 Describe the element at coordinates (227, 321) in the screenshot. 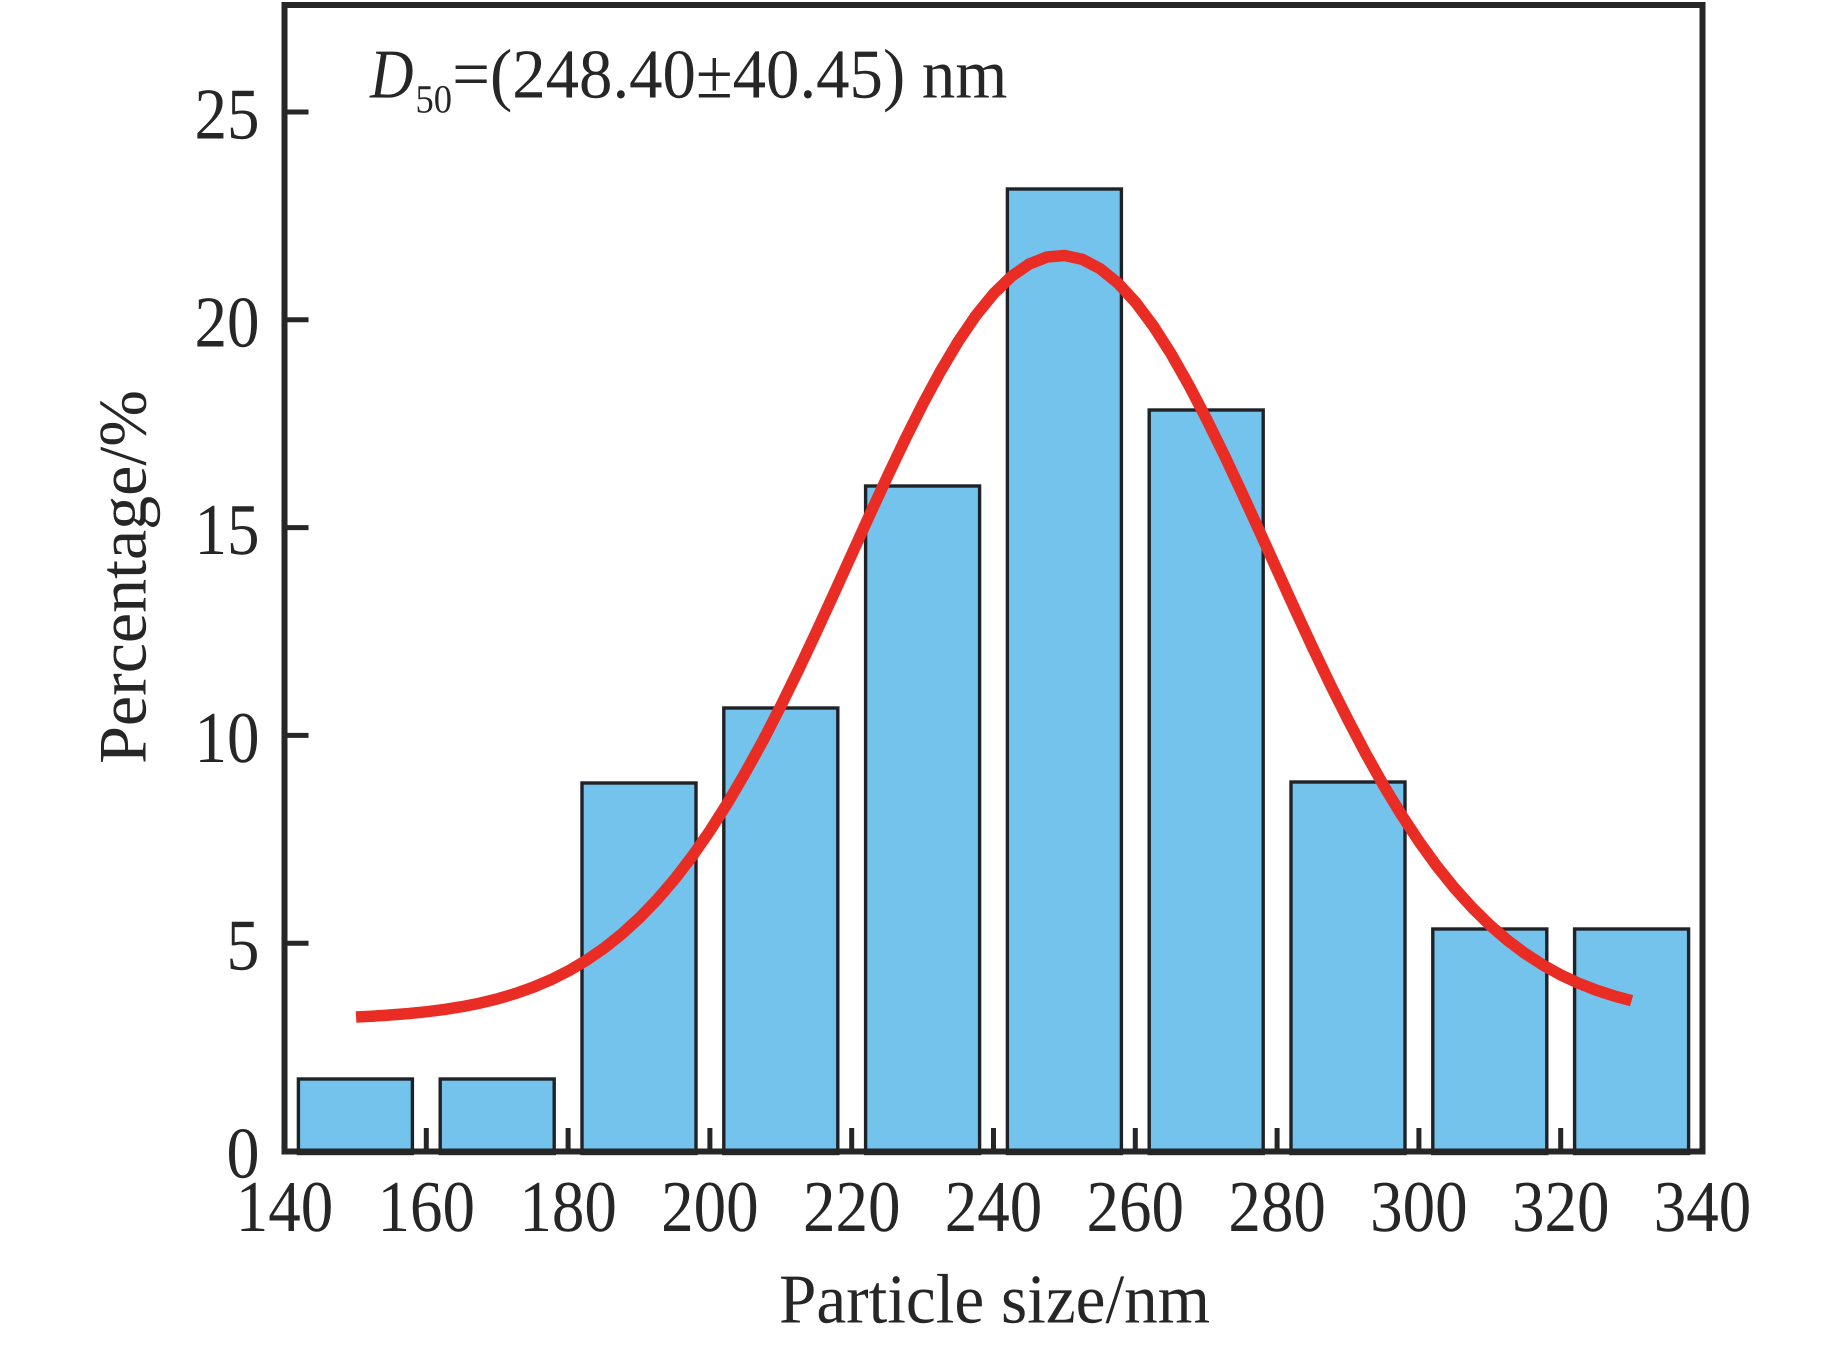

I see `svg-text: 20` at that location.